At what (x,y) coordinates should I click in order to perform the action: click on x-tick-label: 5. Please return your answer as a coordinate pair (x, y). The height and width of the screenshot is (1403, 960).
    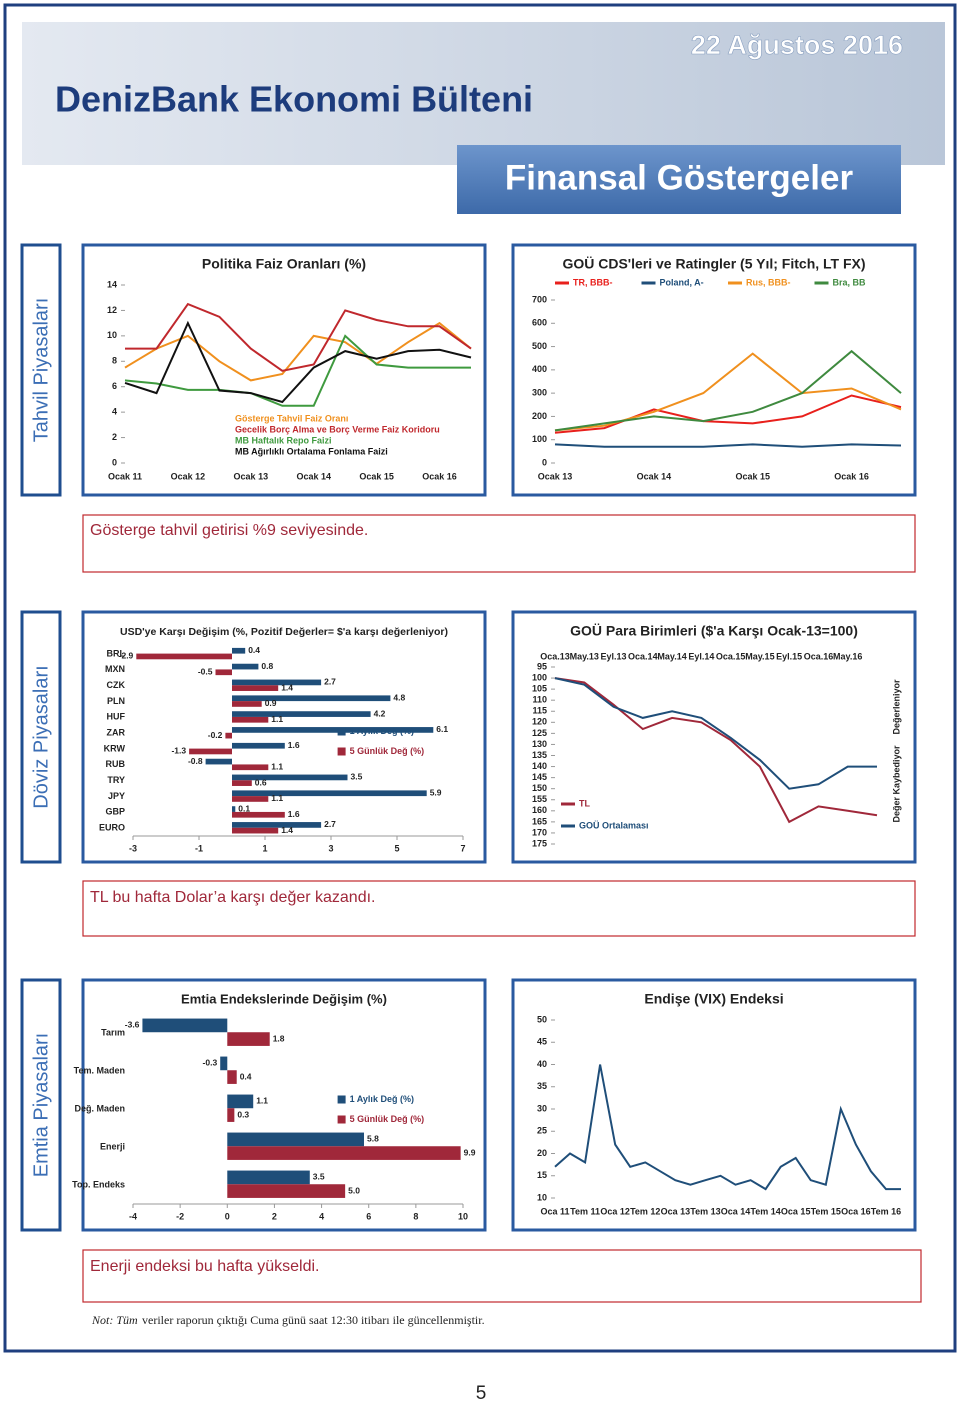
    Looking at the image, I should click on (396, 848).